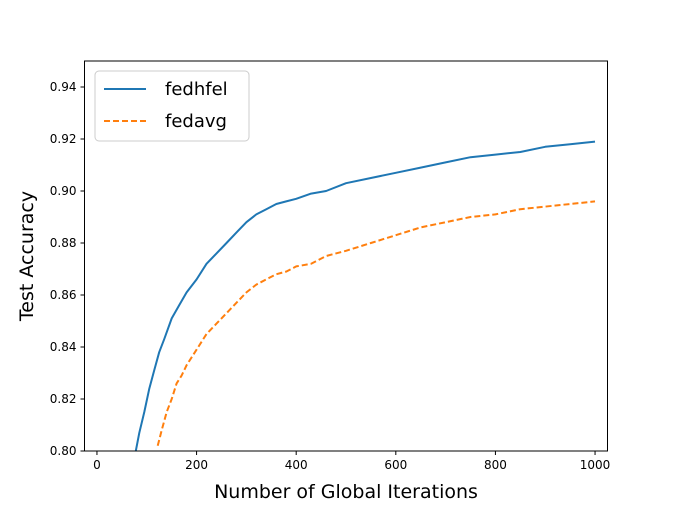 This screenshot has width=675, height=507. Describe the element at coordinates (63, 139) in the screenshot. I see `y-tick-label: 0.92` at that location.